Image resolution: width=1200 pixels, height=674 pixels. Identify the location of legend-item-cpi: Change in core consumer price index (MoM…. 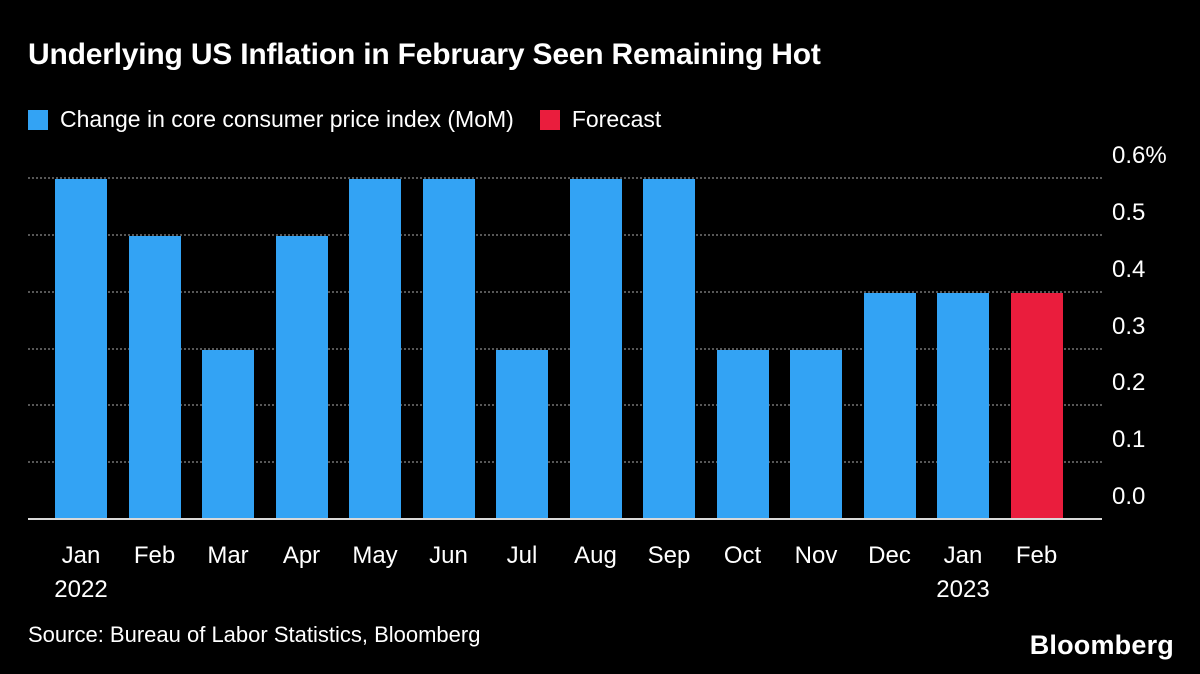
(271, 119).